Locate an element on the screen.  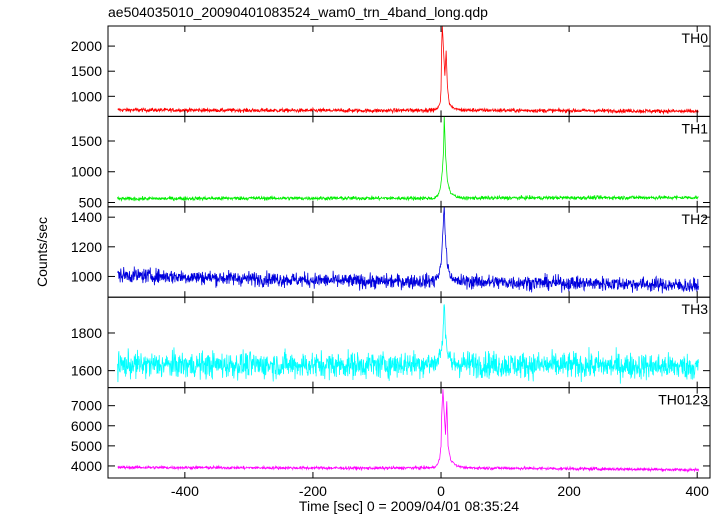
series-line-th0 is located at coordinates (408, 71).